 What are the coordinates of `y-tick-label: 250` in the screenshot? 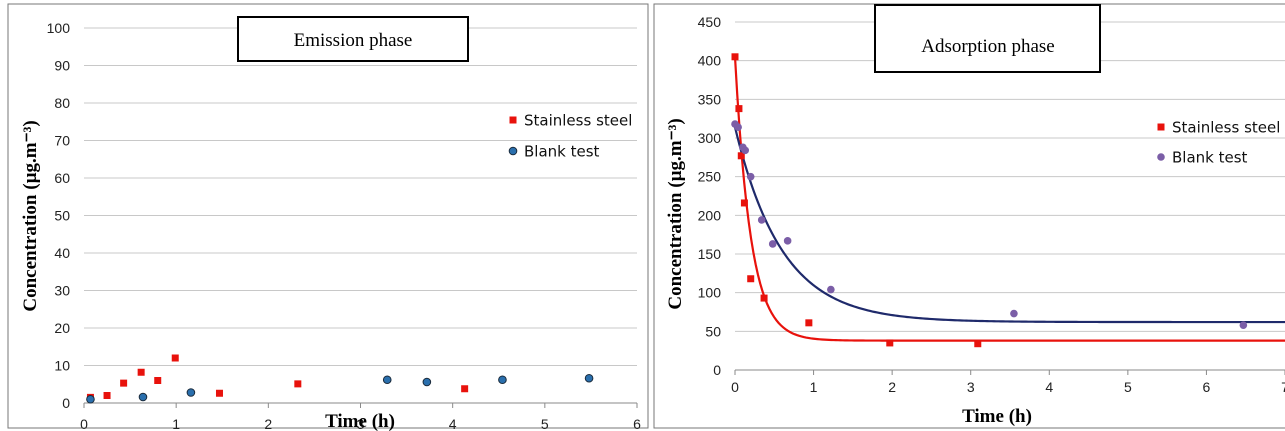 It's located at (710, 177).